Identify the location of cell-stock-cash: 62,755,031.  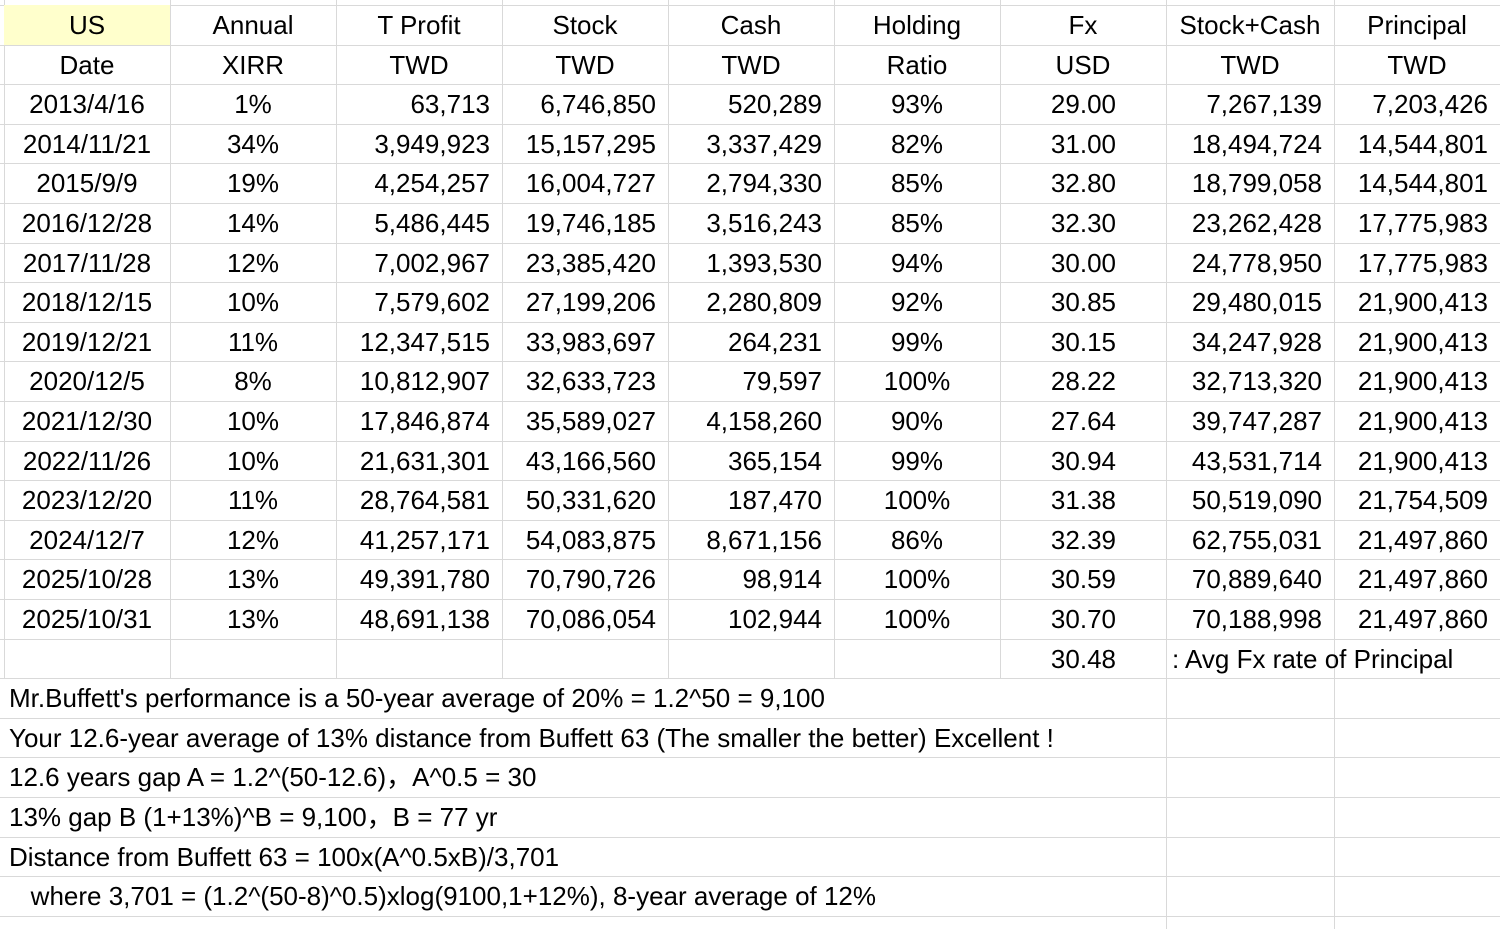
(1256, 539).